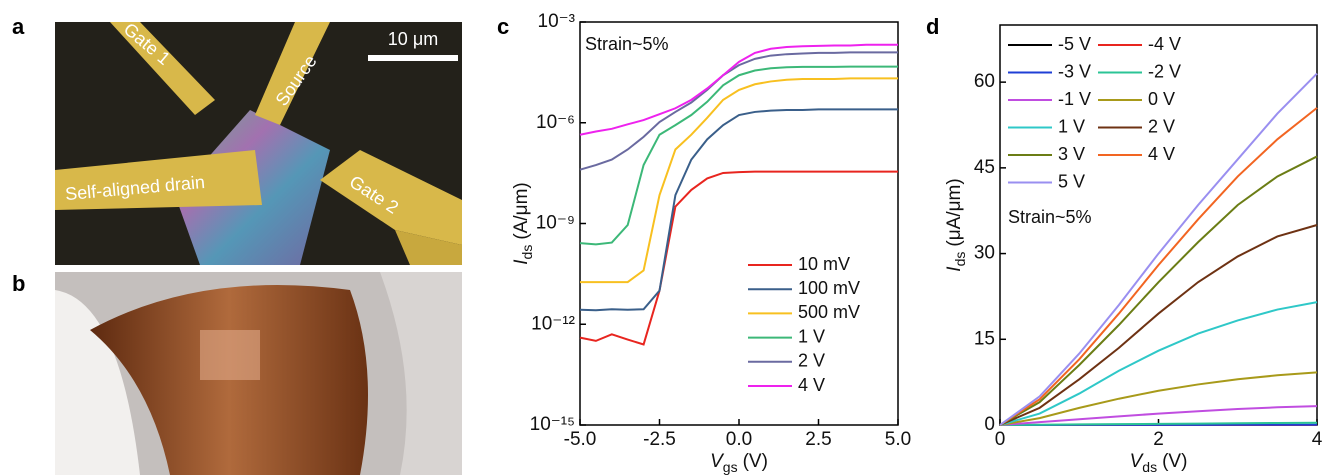  I want to click on x-tick-label: 0, so click(1000, 439).